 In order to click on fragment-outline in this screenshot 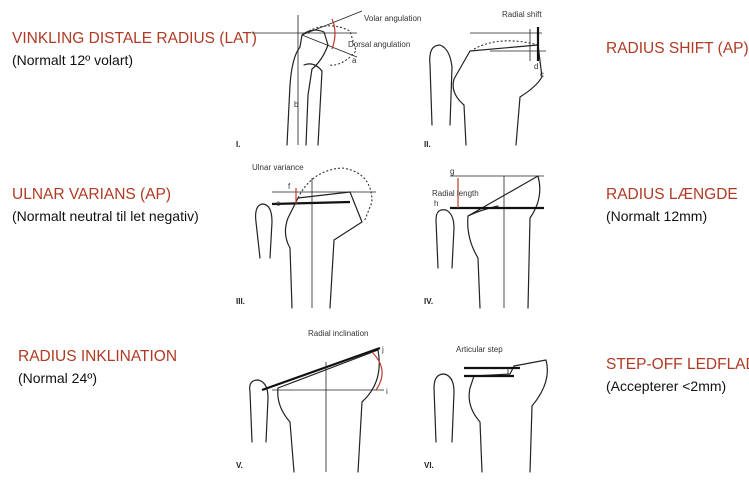, I will do `click(506, 45)`.